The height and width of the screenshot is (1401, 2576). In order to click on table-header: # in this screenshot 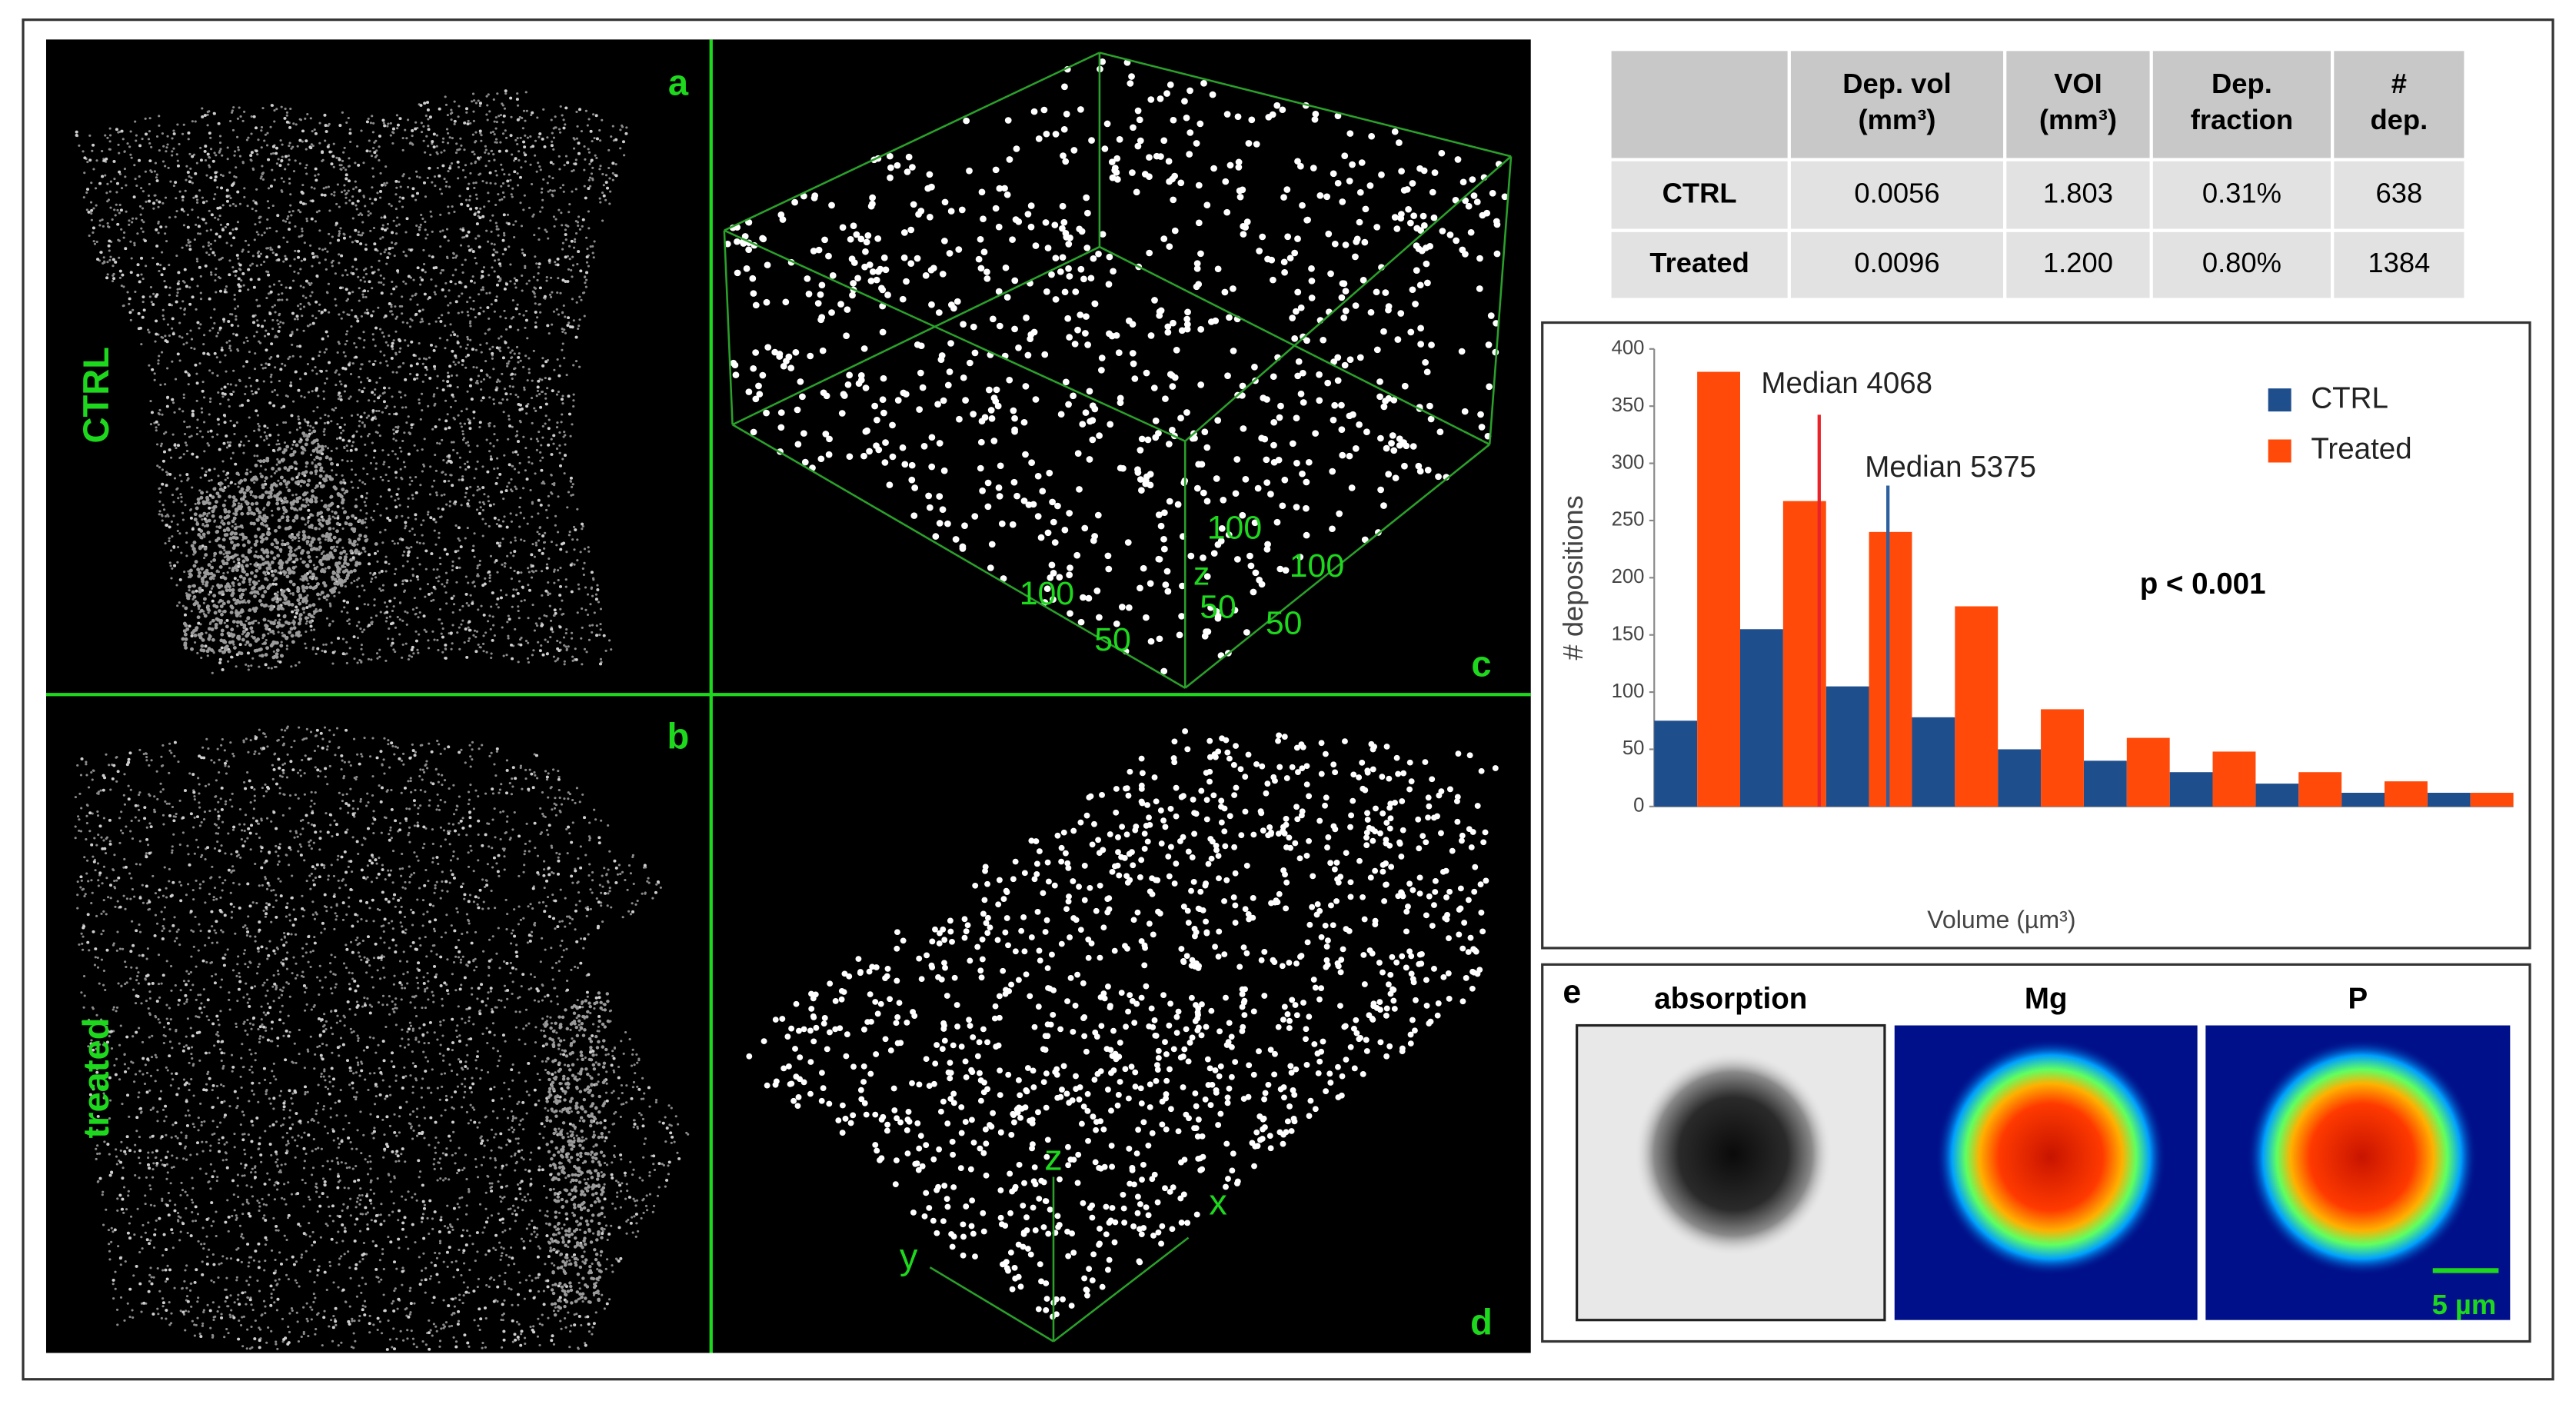, I will do `click(2399, 83)`.